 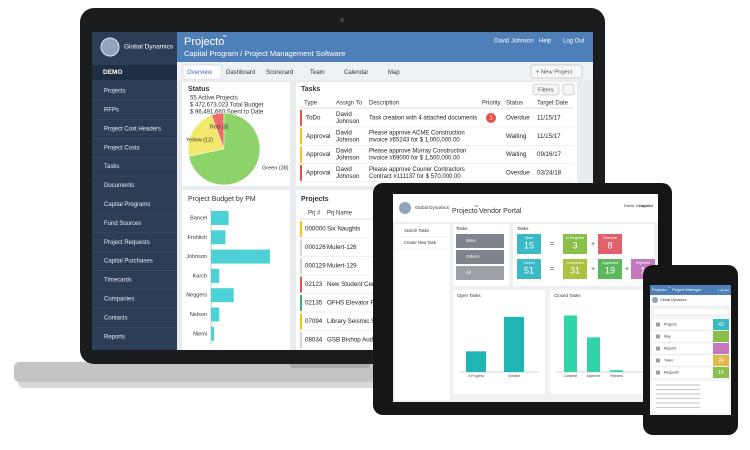 I want to click on tile-value: 8, so click(x=609, y=245).